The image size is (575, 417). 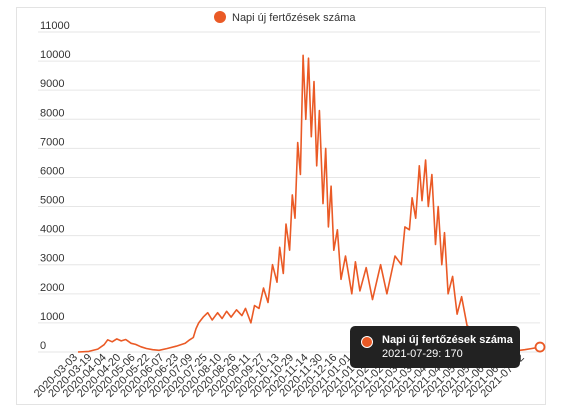 What do you see at coordinates (422, 354) in the screenshot?
I see `tooltip-value: 2021-07-29: 170` at bounding box center [422, 354].